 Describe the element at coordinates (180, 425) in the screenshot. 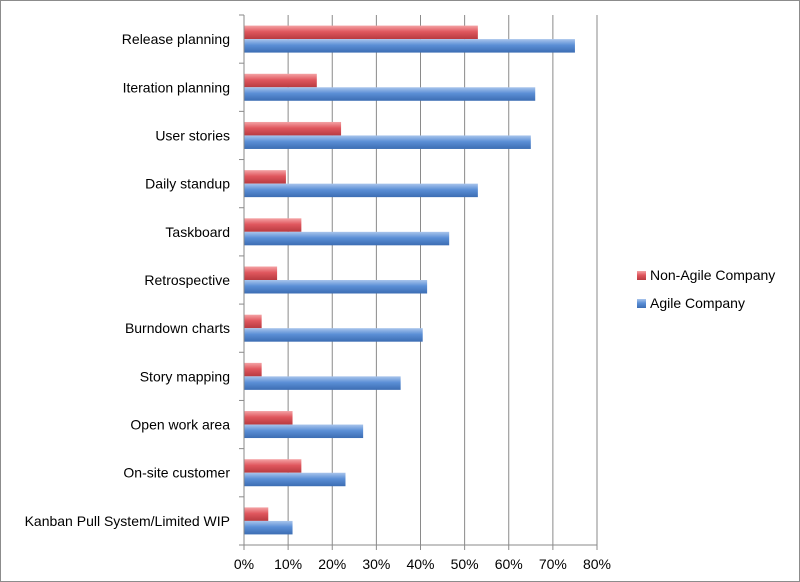

I see `category-label: Open work area` at that location.